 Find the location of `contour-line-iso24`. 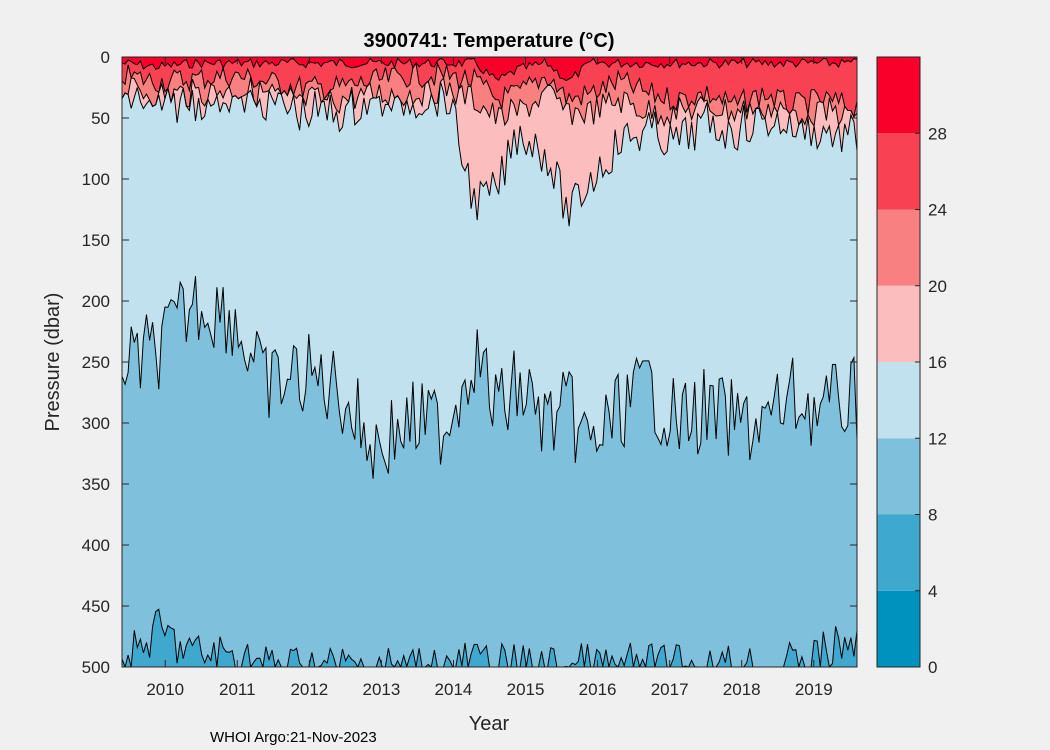

contour-line-iso24 is located at coordinates (489, 90).